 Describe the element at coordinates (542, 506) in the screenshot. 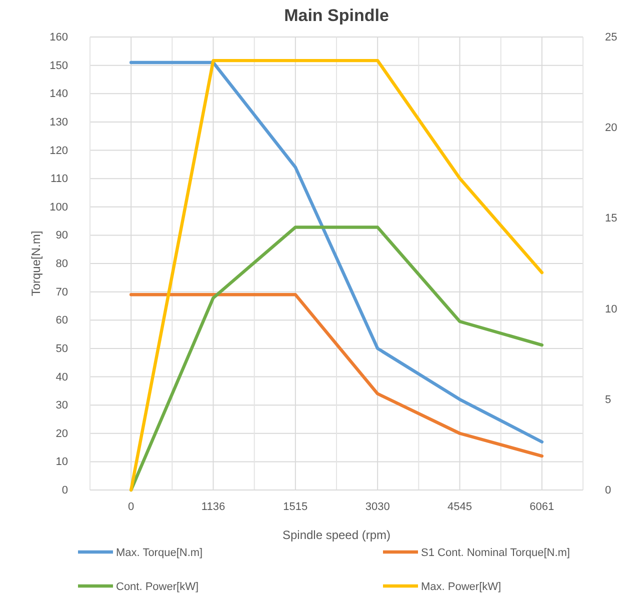

I see `x-tick-label: 6061` at that location.